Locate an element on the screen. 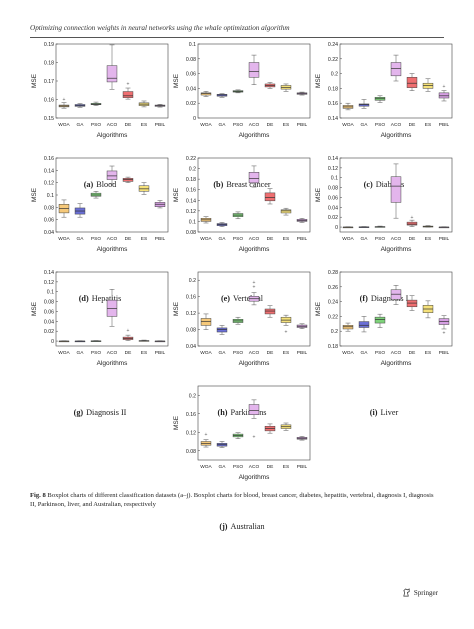 The image size is (474, 629). panel-caption: (i) Liver is located at coordinates (384, 412).